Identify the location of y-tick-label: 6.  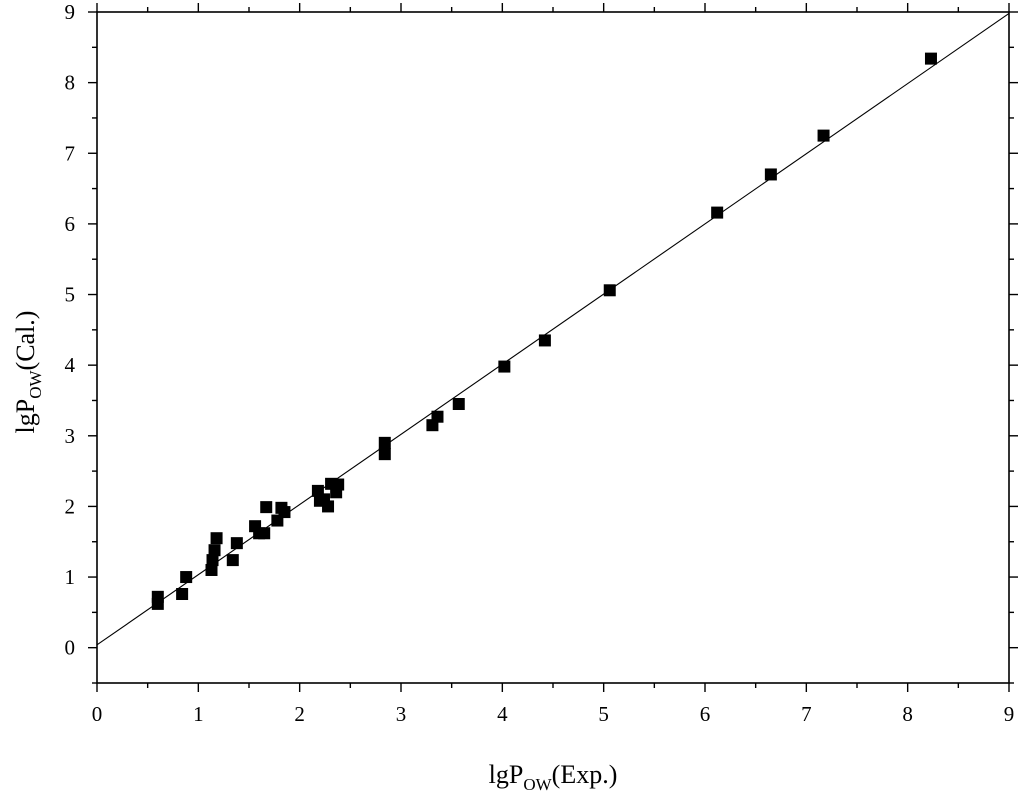
(70, 224).